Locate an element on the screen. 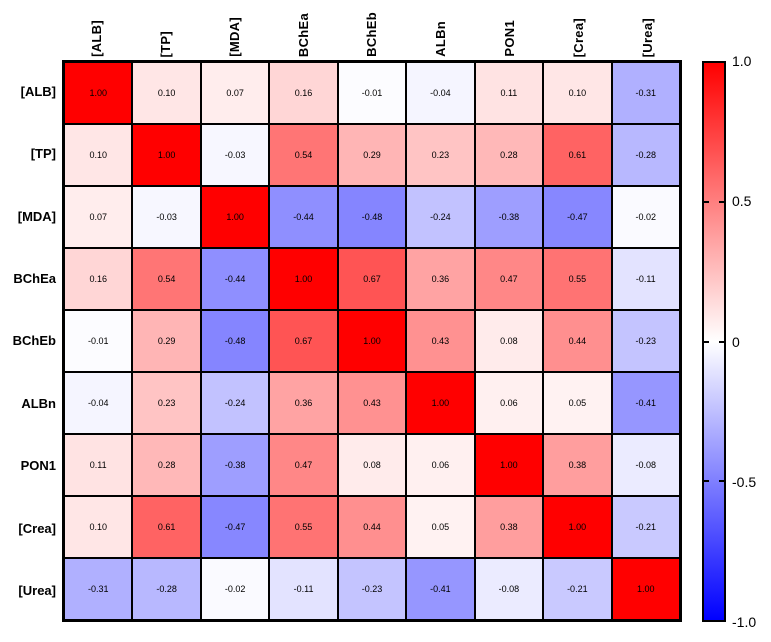 The width and height of the screenshot is (771, 642). column-header-slot: ALBn is located at coordinates (440, 28).